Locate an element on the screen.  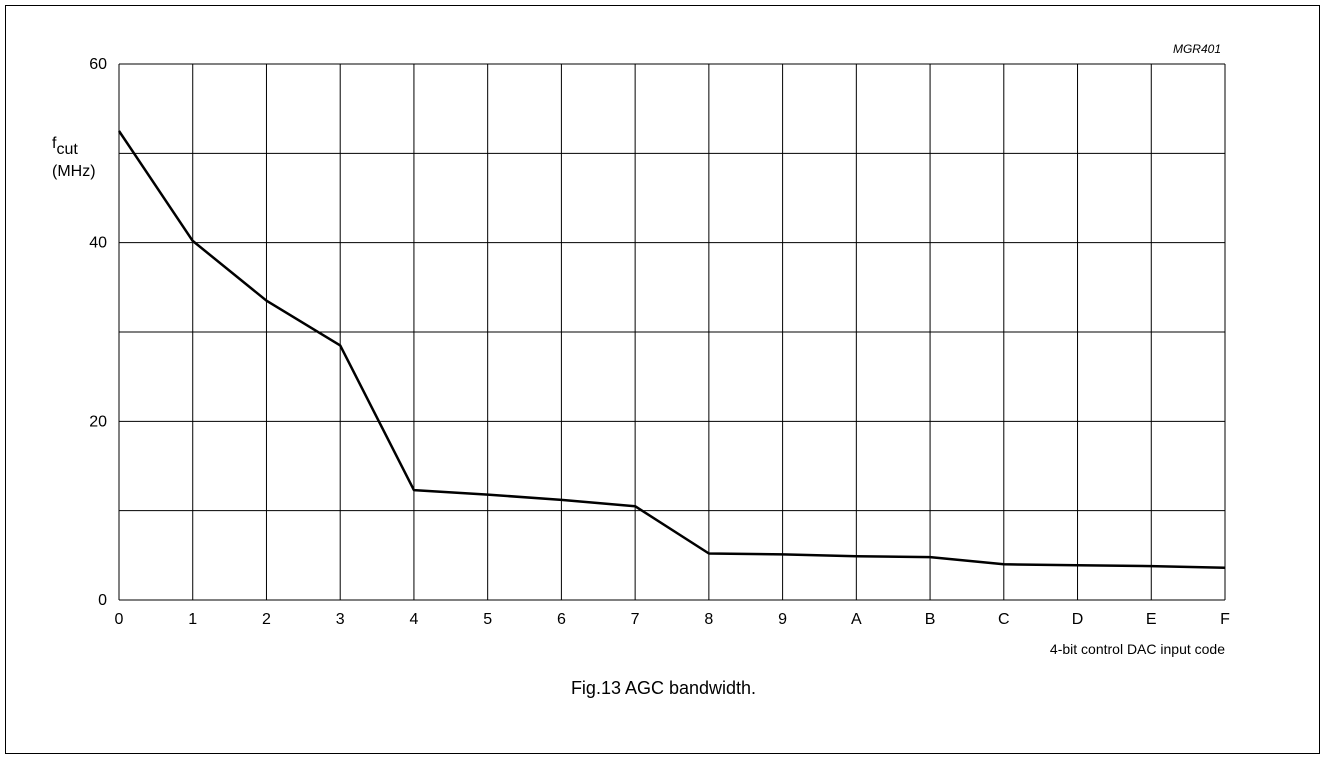
y-tick-label: 60 is located at coordinates (98, 64).